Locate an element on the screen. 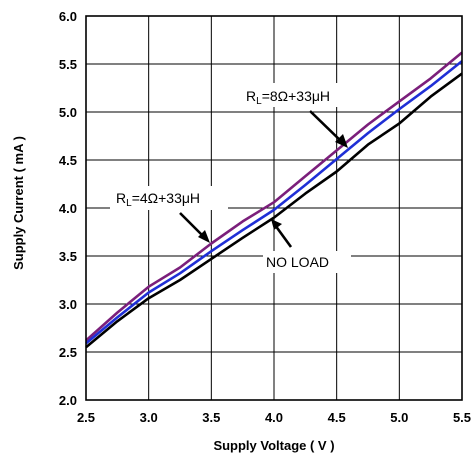  annotation-8ohm: RL=8Ω+33μH is located at coordinates (288, 97).